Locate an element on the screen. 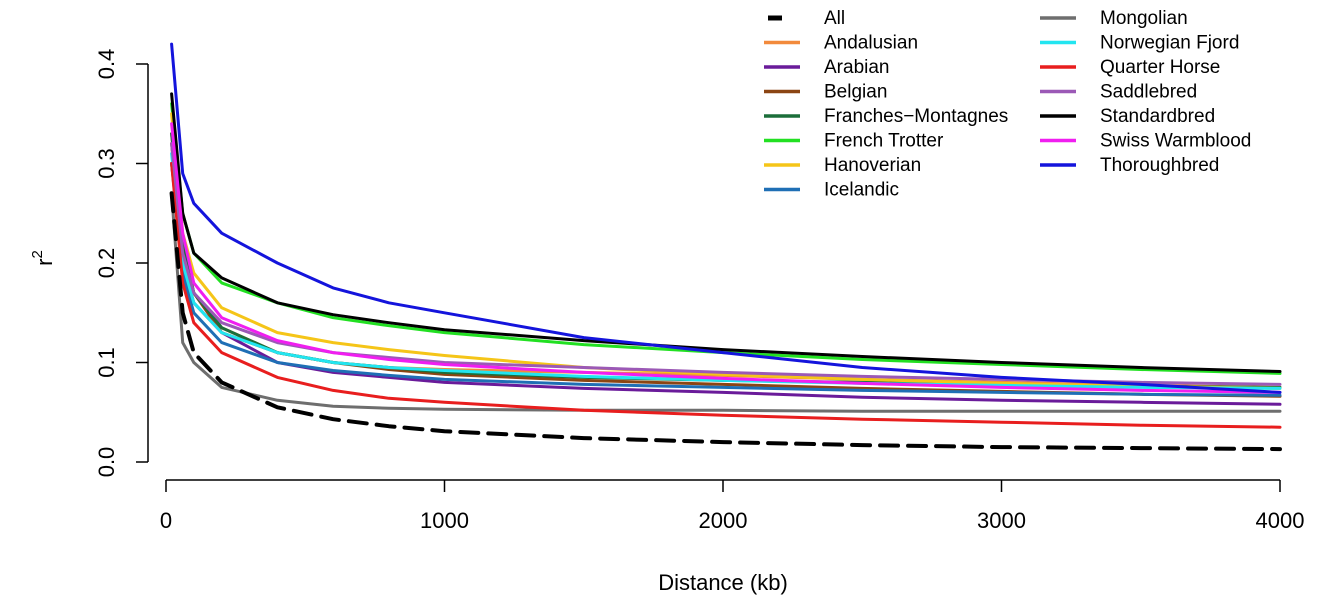  legend-label-swiss-warmblood: Swiss Warmblood is located at coordinates (1175, 141).